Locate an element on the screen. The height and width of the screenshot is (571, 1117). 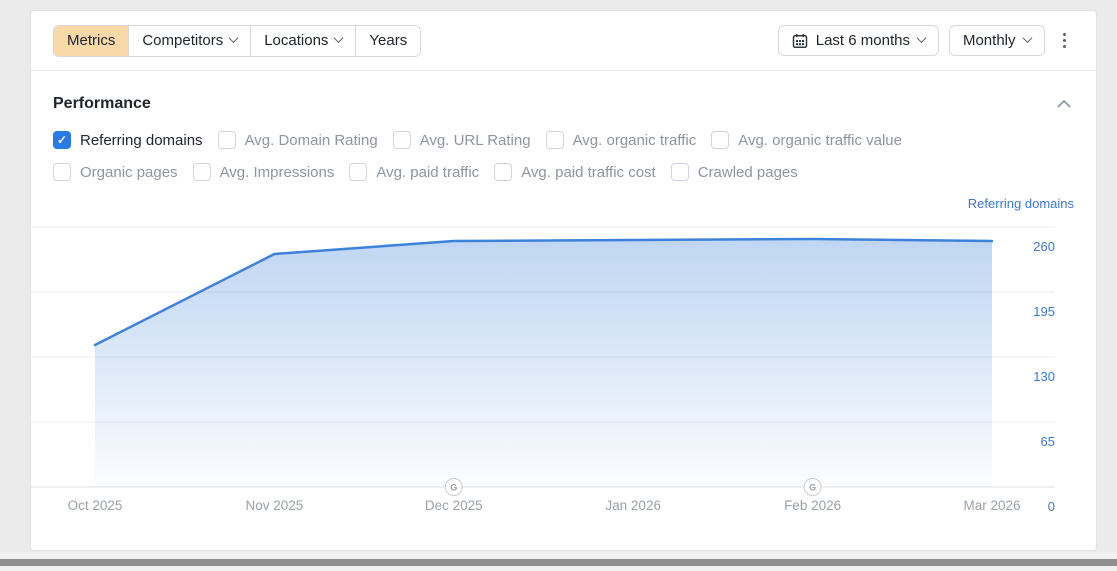
granularity-button: Monthly is located at coordinates (996, 40).